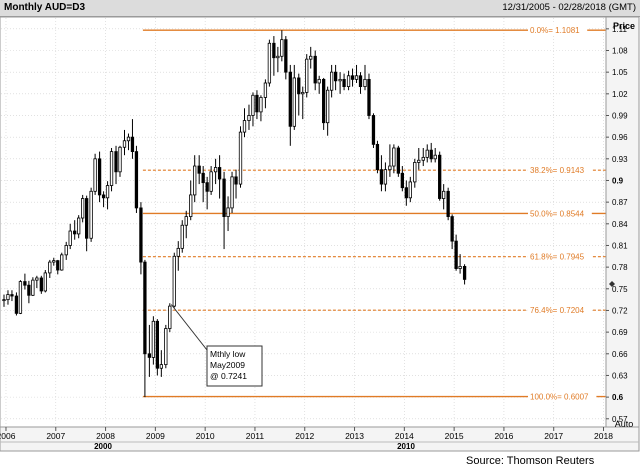 This screenshot has width=640, height=473. What do you see at coordinates (620, 94) in the screenshot?
I see `y-tick-label: 1.02` at bounding box center [620, 94].